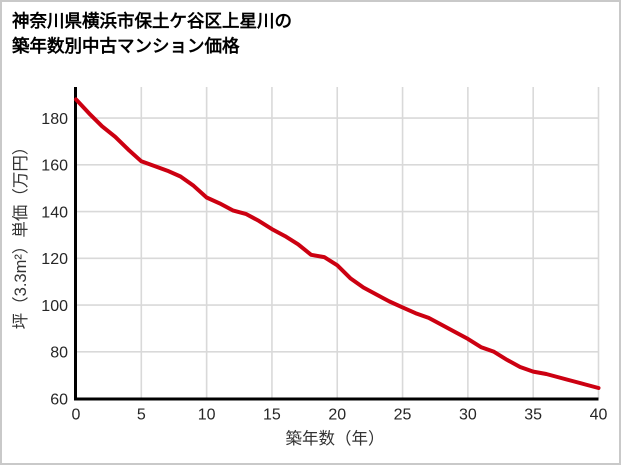  I want to click on x-tick-label: 25, so click(403, 415).